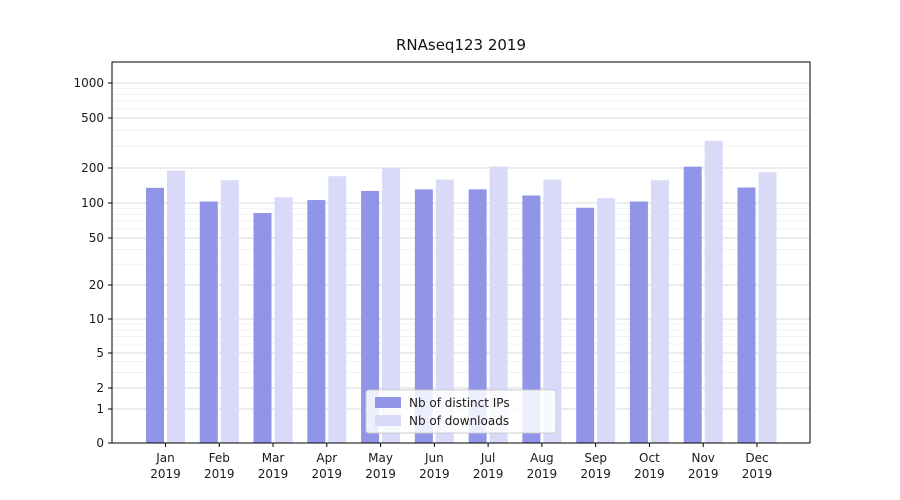 The height and width of the screenshot is (500, 900). Describe the element at coordinates (100, 443) in the screenshot. I see `y-tick-label: 0` at that location.